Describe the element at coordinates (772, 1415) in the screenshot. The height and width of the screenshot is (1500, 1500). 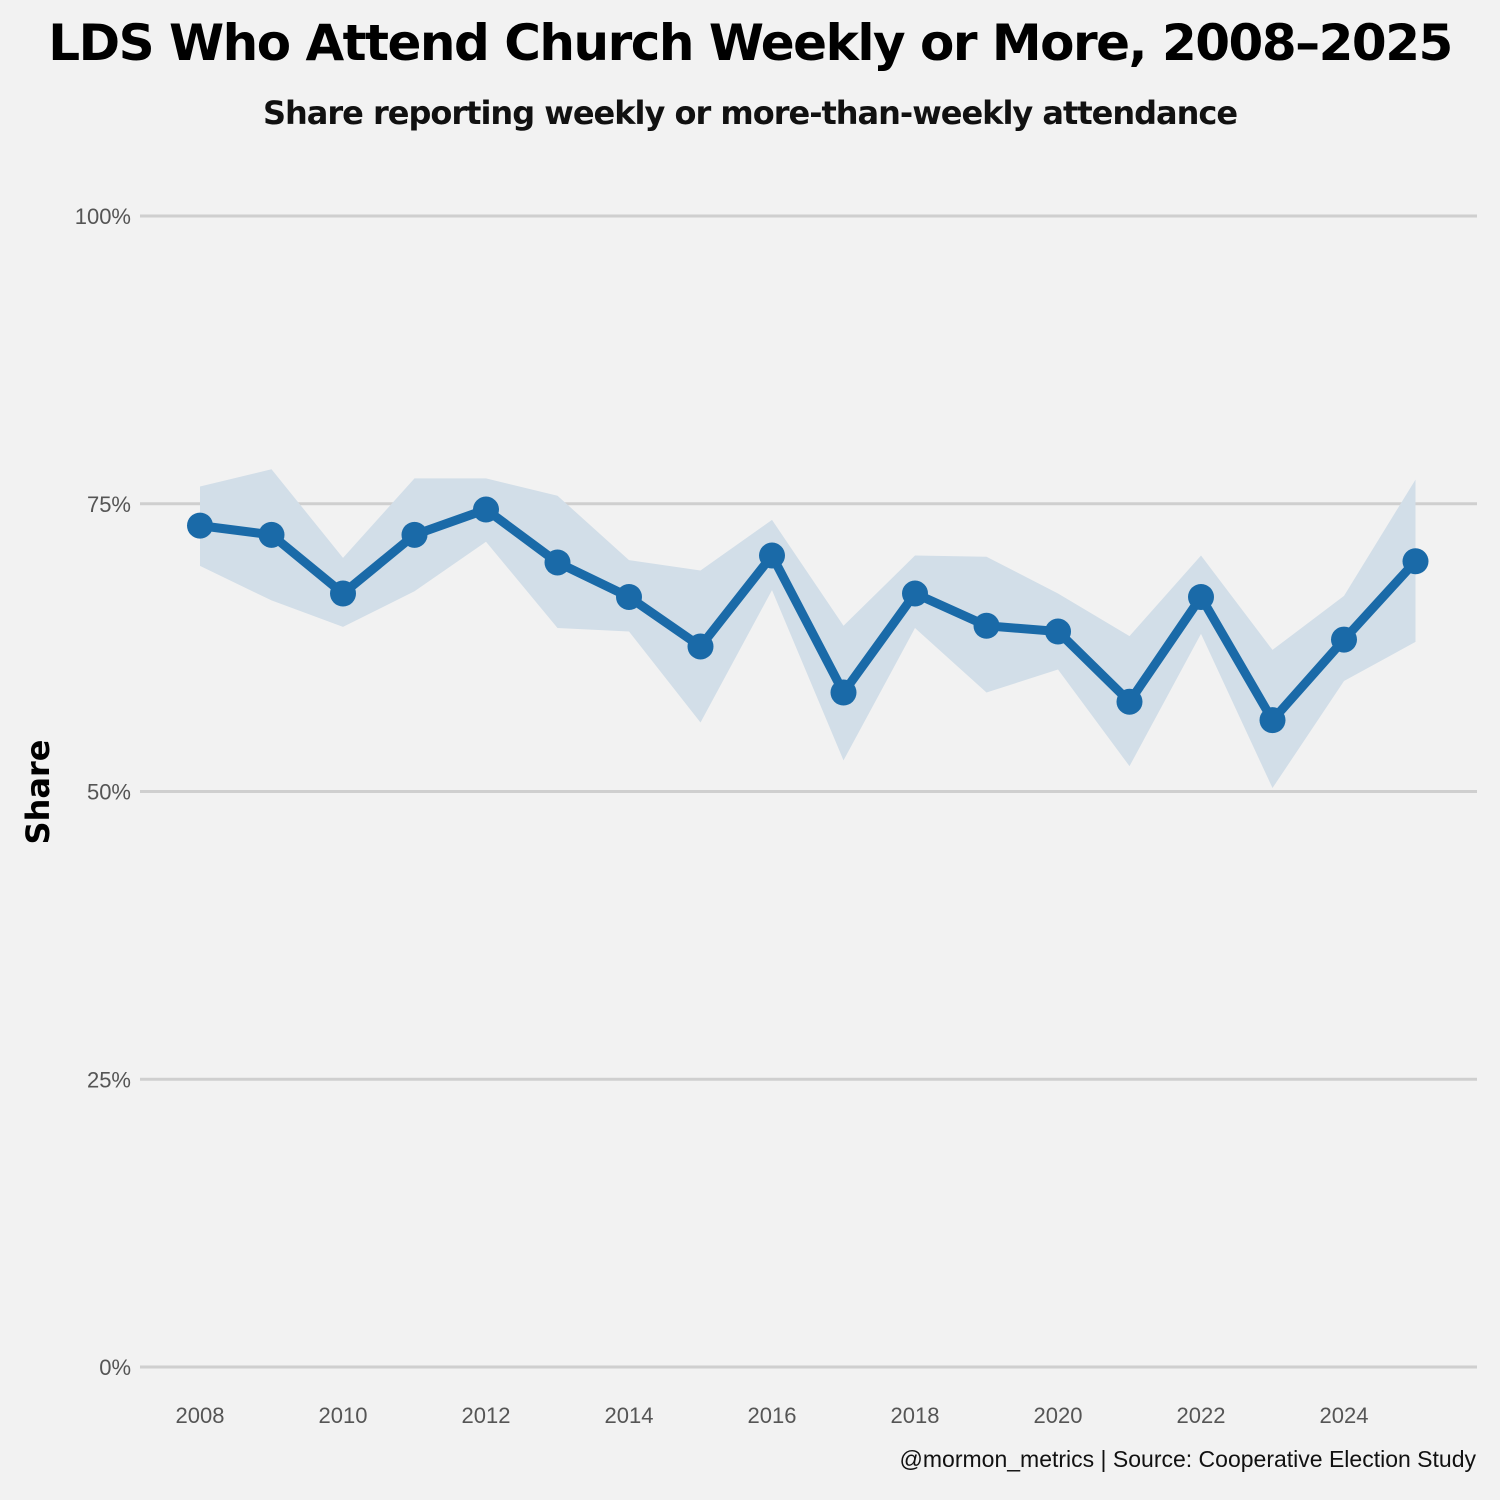
I see `x-tick-label: 2016` at that location.